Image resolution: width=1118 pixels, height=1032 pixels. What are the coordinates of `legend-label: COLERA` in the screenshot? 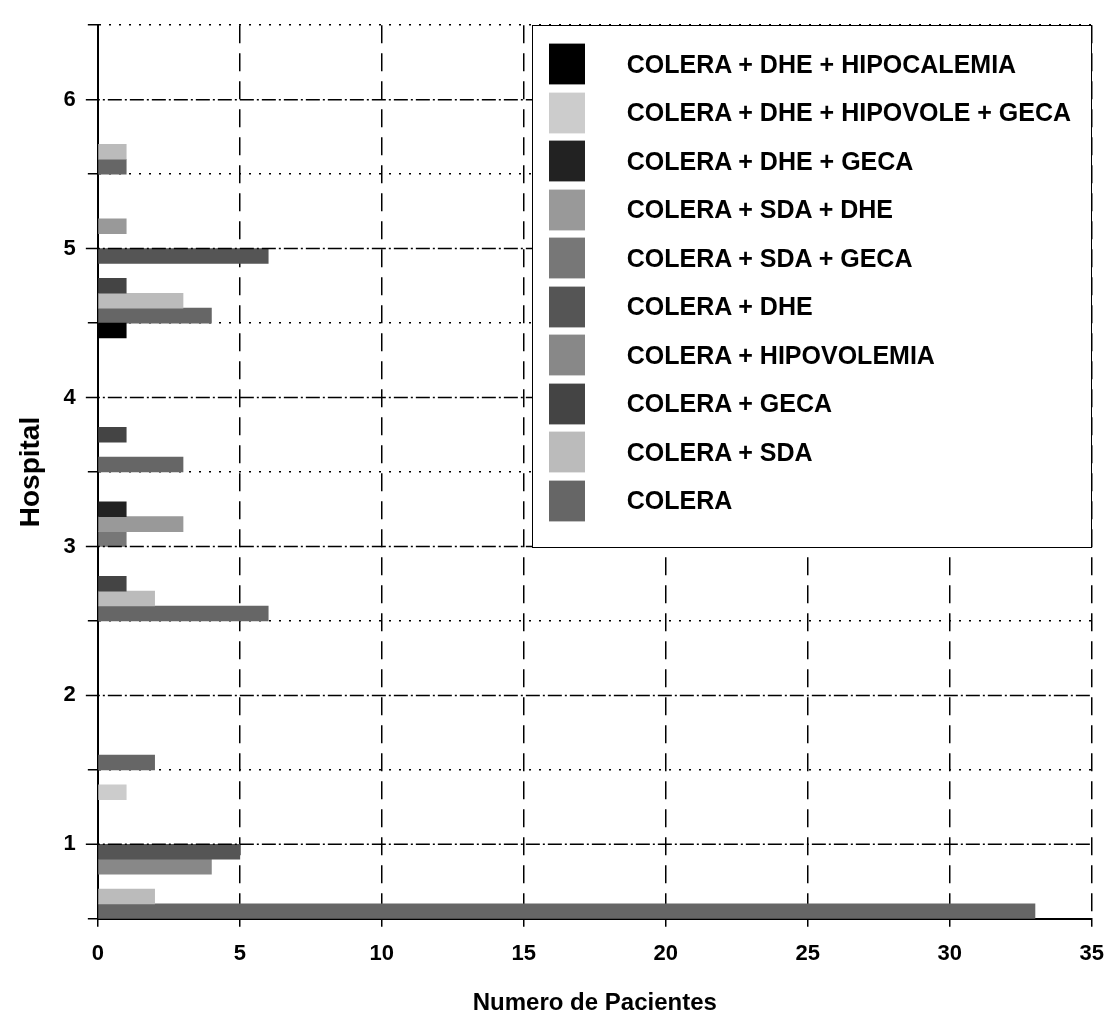 It's located at (679, 501).